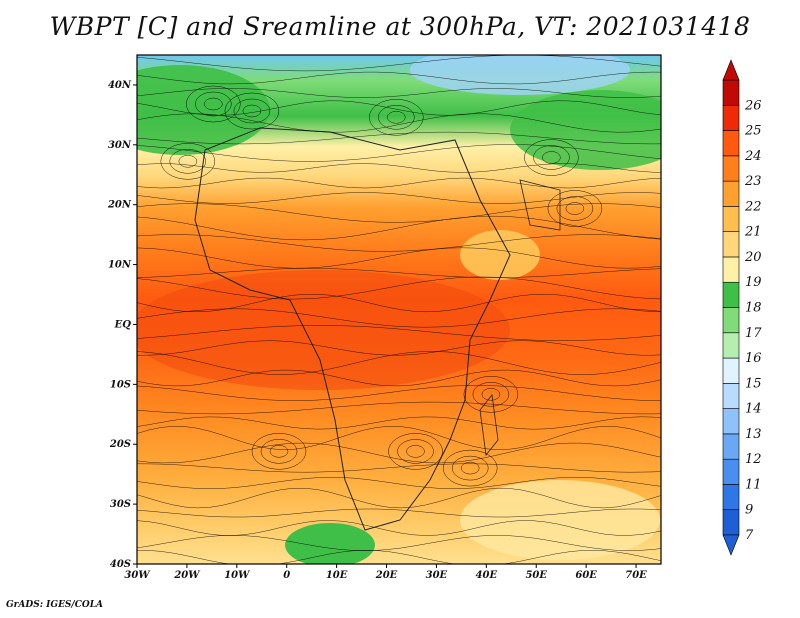 Image resolution: width=800 pixels, height=618 pixels. What do you see at coordinates (120, 444) in the screenshot?
I see `lat-tick-label: 20S` at bounding box center [120, 444].